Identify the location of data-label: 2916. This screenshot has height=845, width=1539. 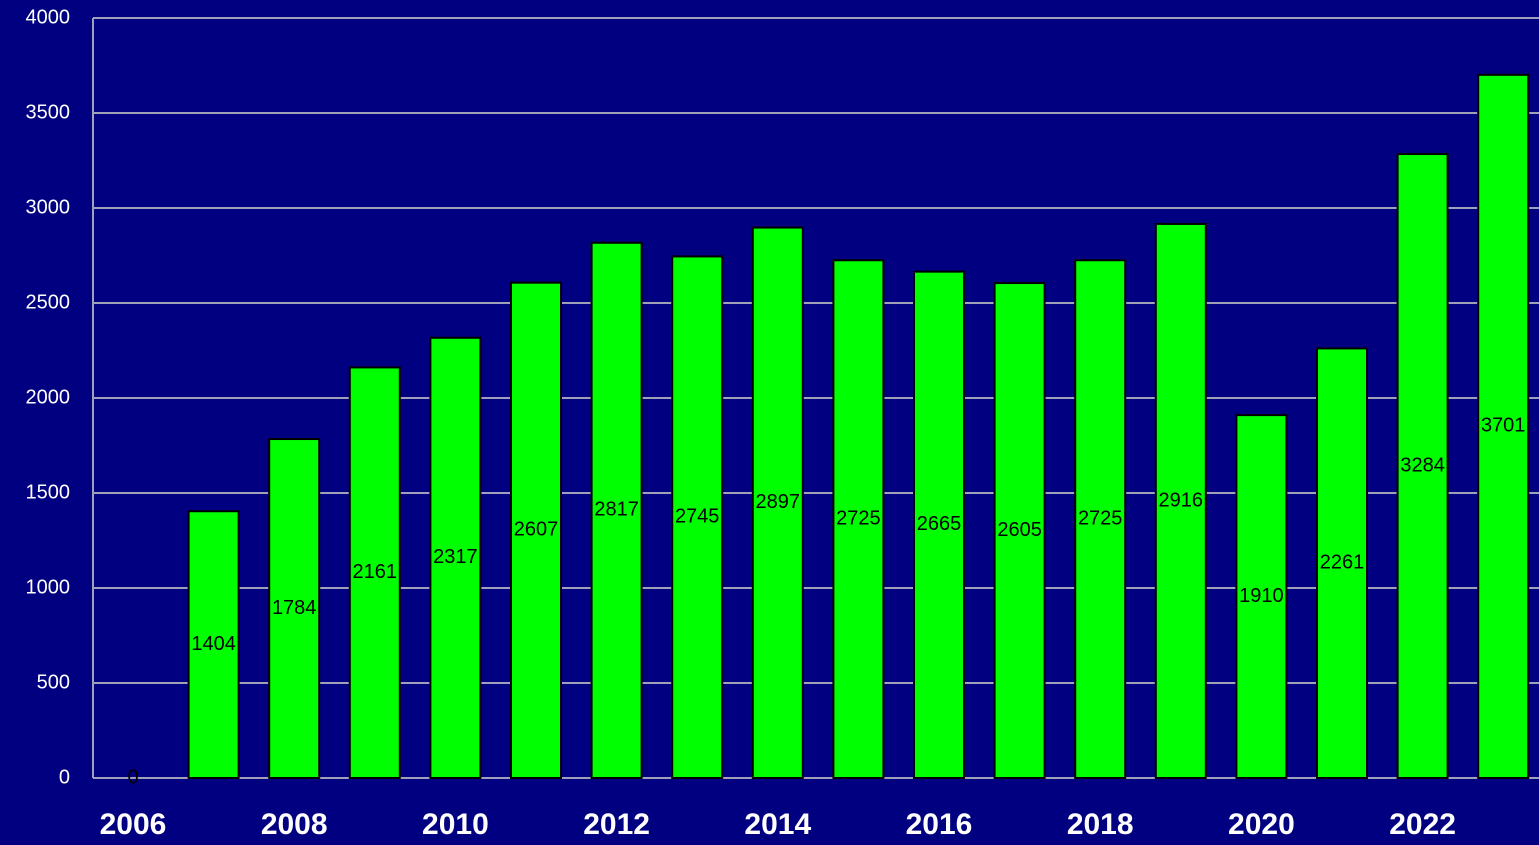
(1181, 500).